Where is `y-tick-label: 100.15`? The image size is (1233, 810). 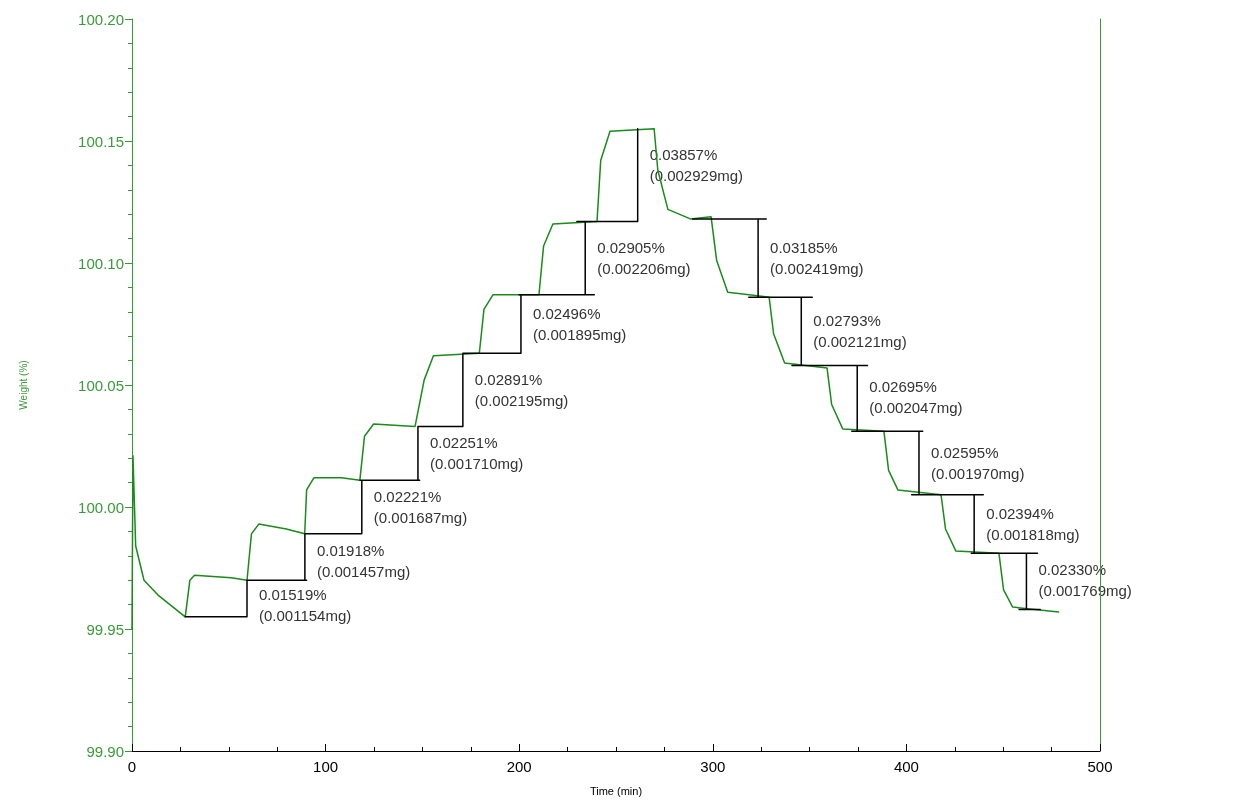 y-tick-label: 100.15 is located at coordinates (101, 141).